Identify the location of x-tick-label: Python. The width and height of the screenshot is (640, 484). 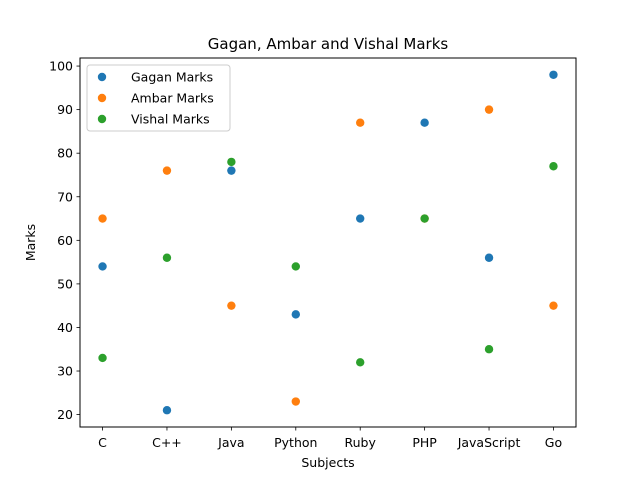
(295, 442).